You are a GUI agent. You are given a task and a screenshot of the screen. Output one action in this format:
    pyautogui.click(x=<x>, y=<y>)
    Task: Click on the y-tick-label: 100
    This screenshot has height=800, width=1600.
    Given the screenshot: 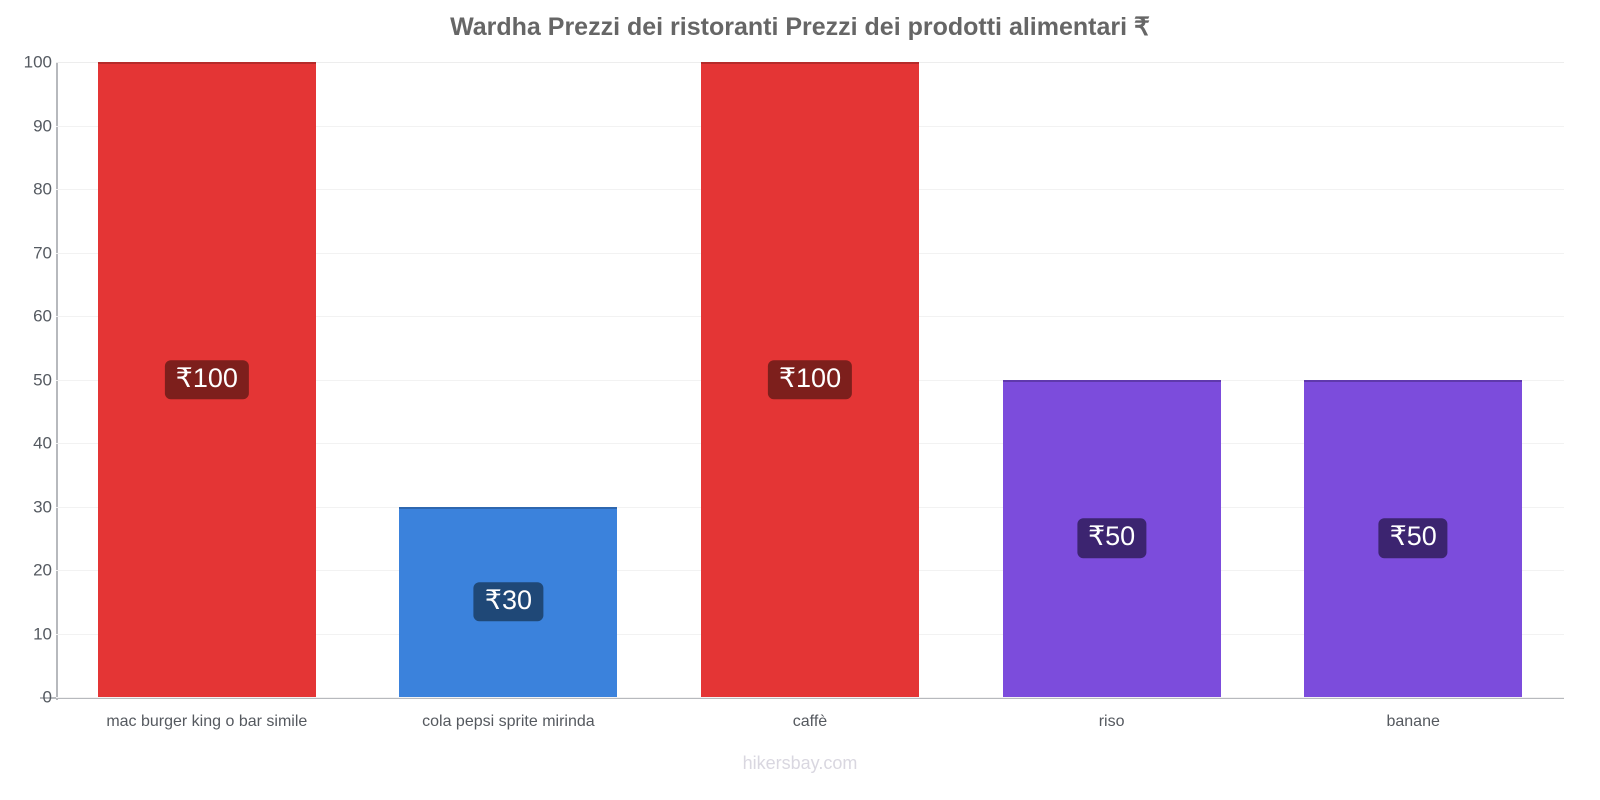 What is the action you would take?
    pyautogui.click(x=37, y=62)
    